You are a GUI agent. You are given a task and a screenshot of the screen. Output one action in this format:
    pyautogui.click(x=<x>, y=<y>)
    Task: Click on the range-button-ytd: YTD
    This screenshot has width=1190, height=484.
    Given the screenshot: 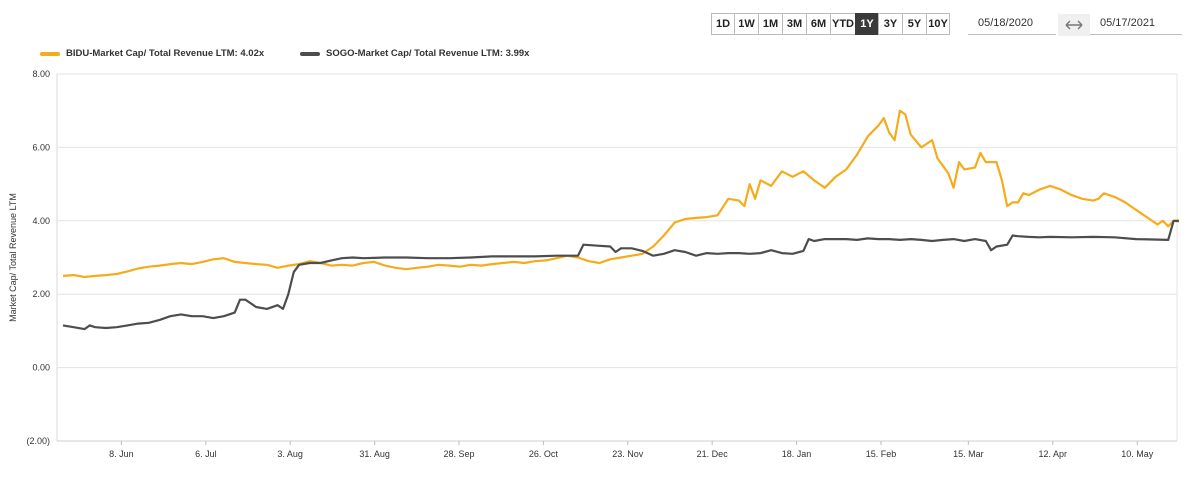 What is the action you would take?
    pyautogui.click(x=843, y=24)
    